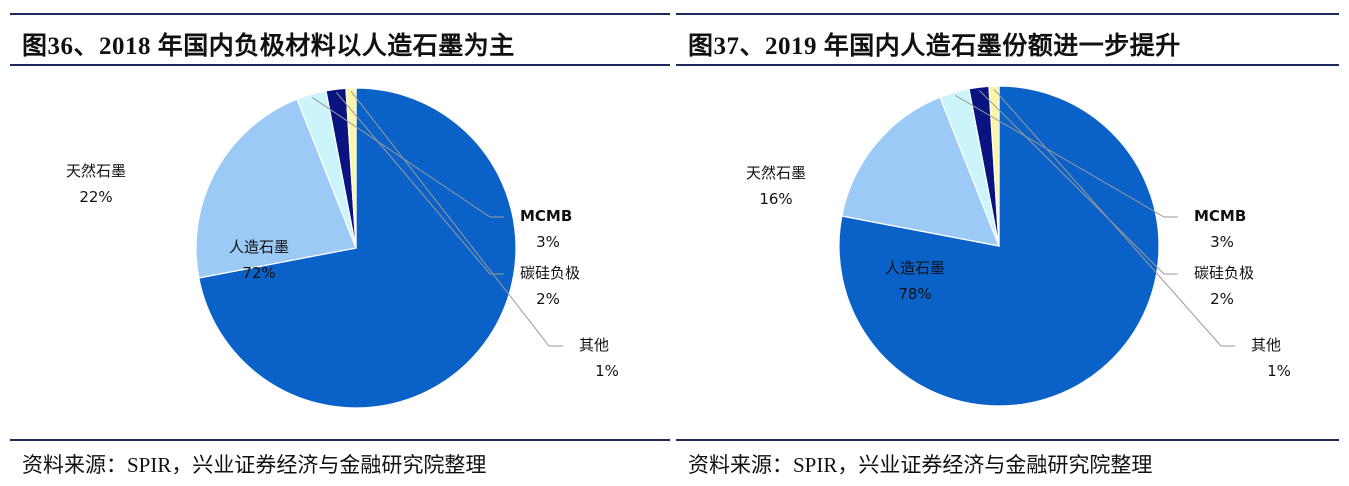 The height and width of the screenshot is (486, 1349). I want to click on slice-value-label: 16%, so click(775, 199).